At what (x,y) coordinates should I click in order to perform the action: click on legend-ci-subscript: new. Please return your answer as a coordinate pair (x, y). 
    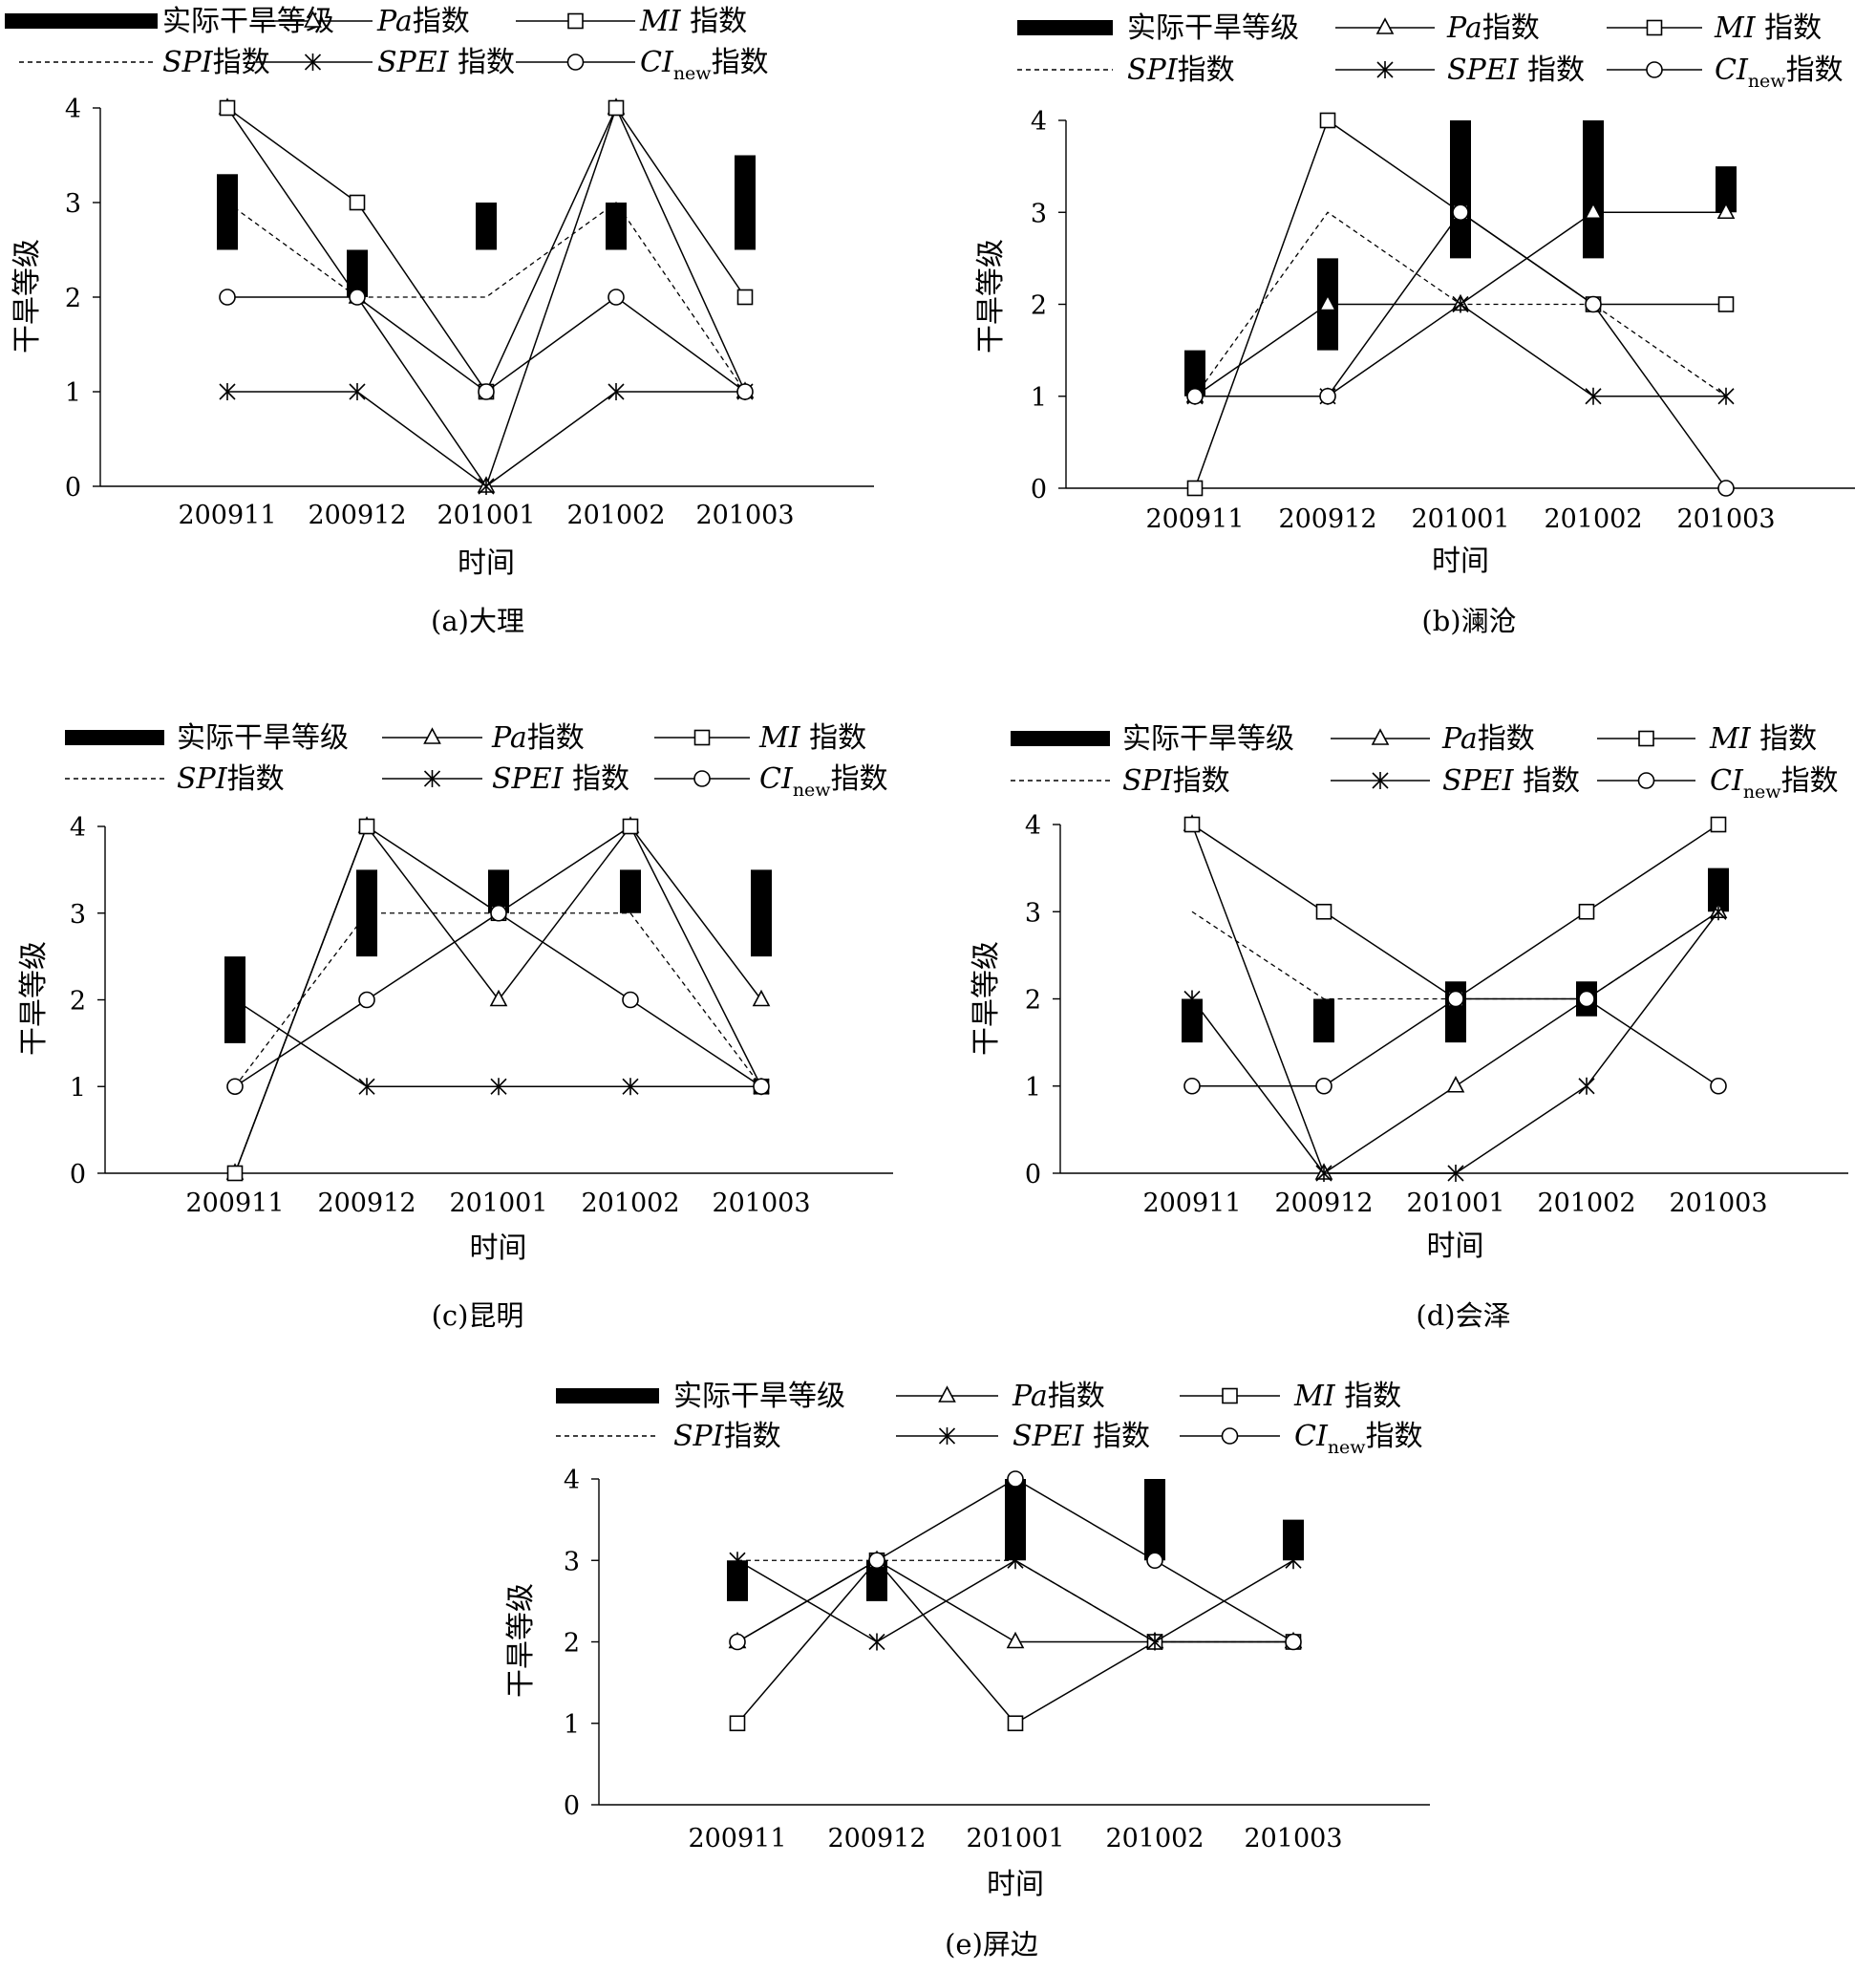
    Looking at the image, I should click on (812, 790).